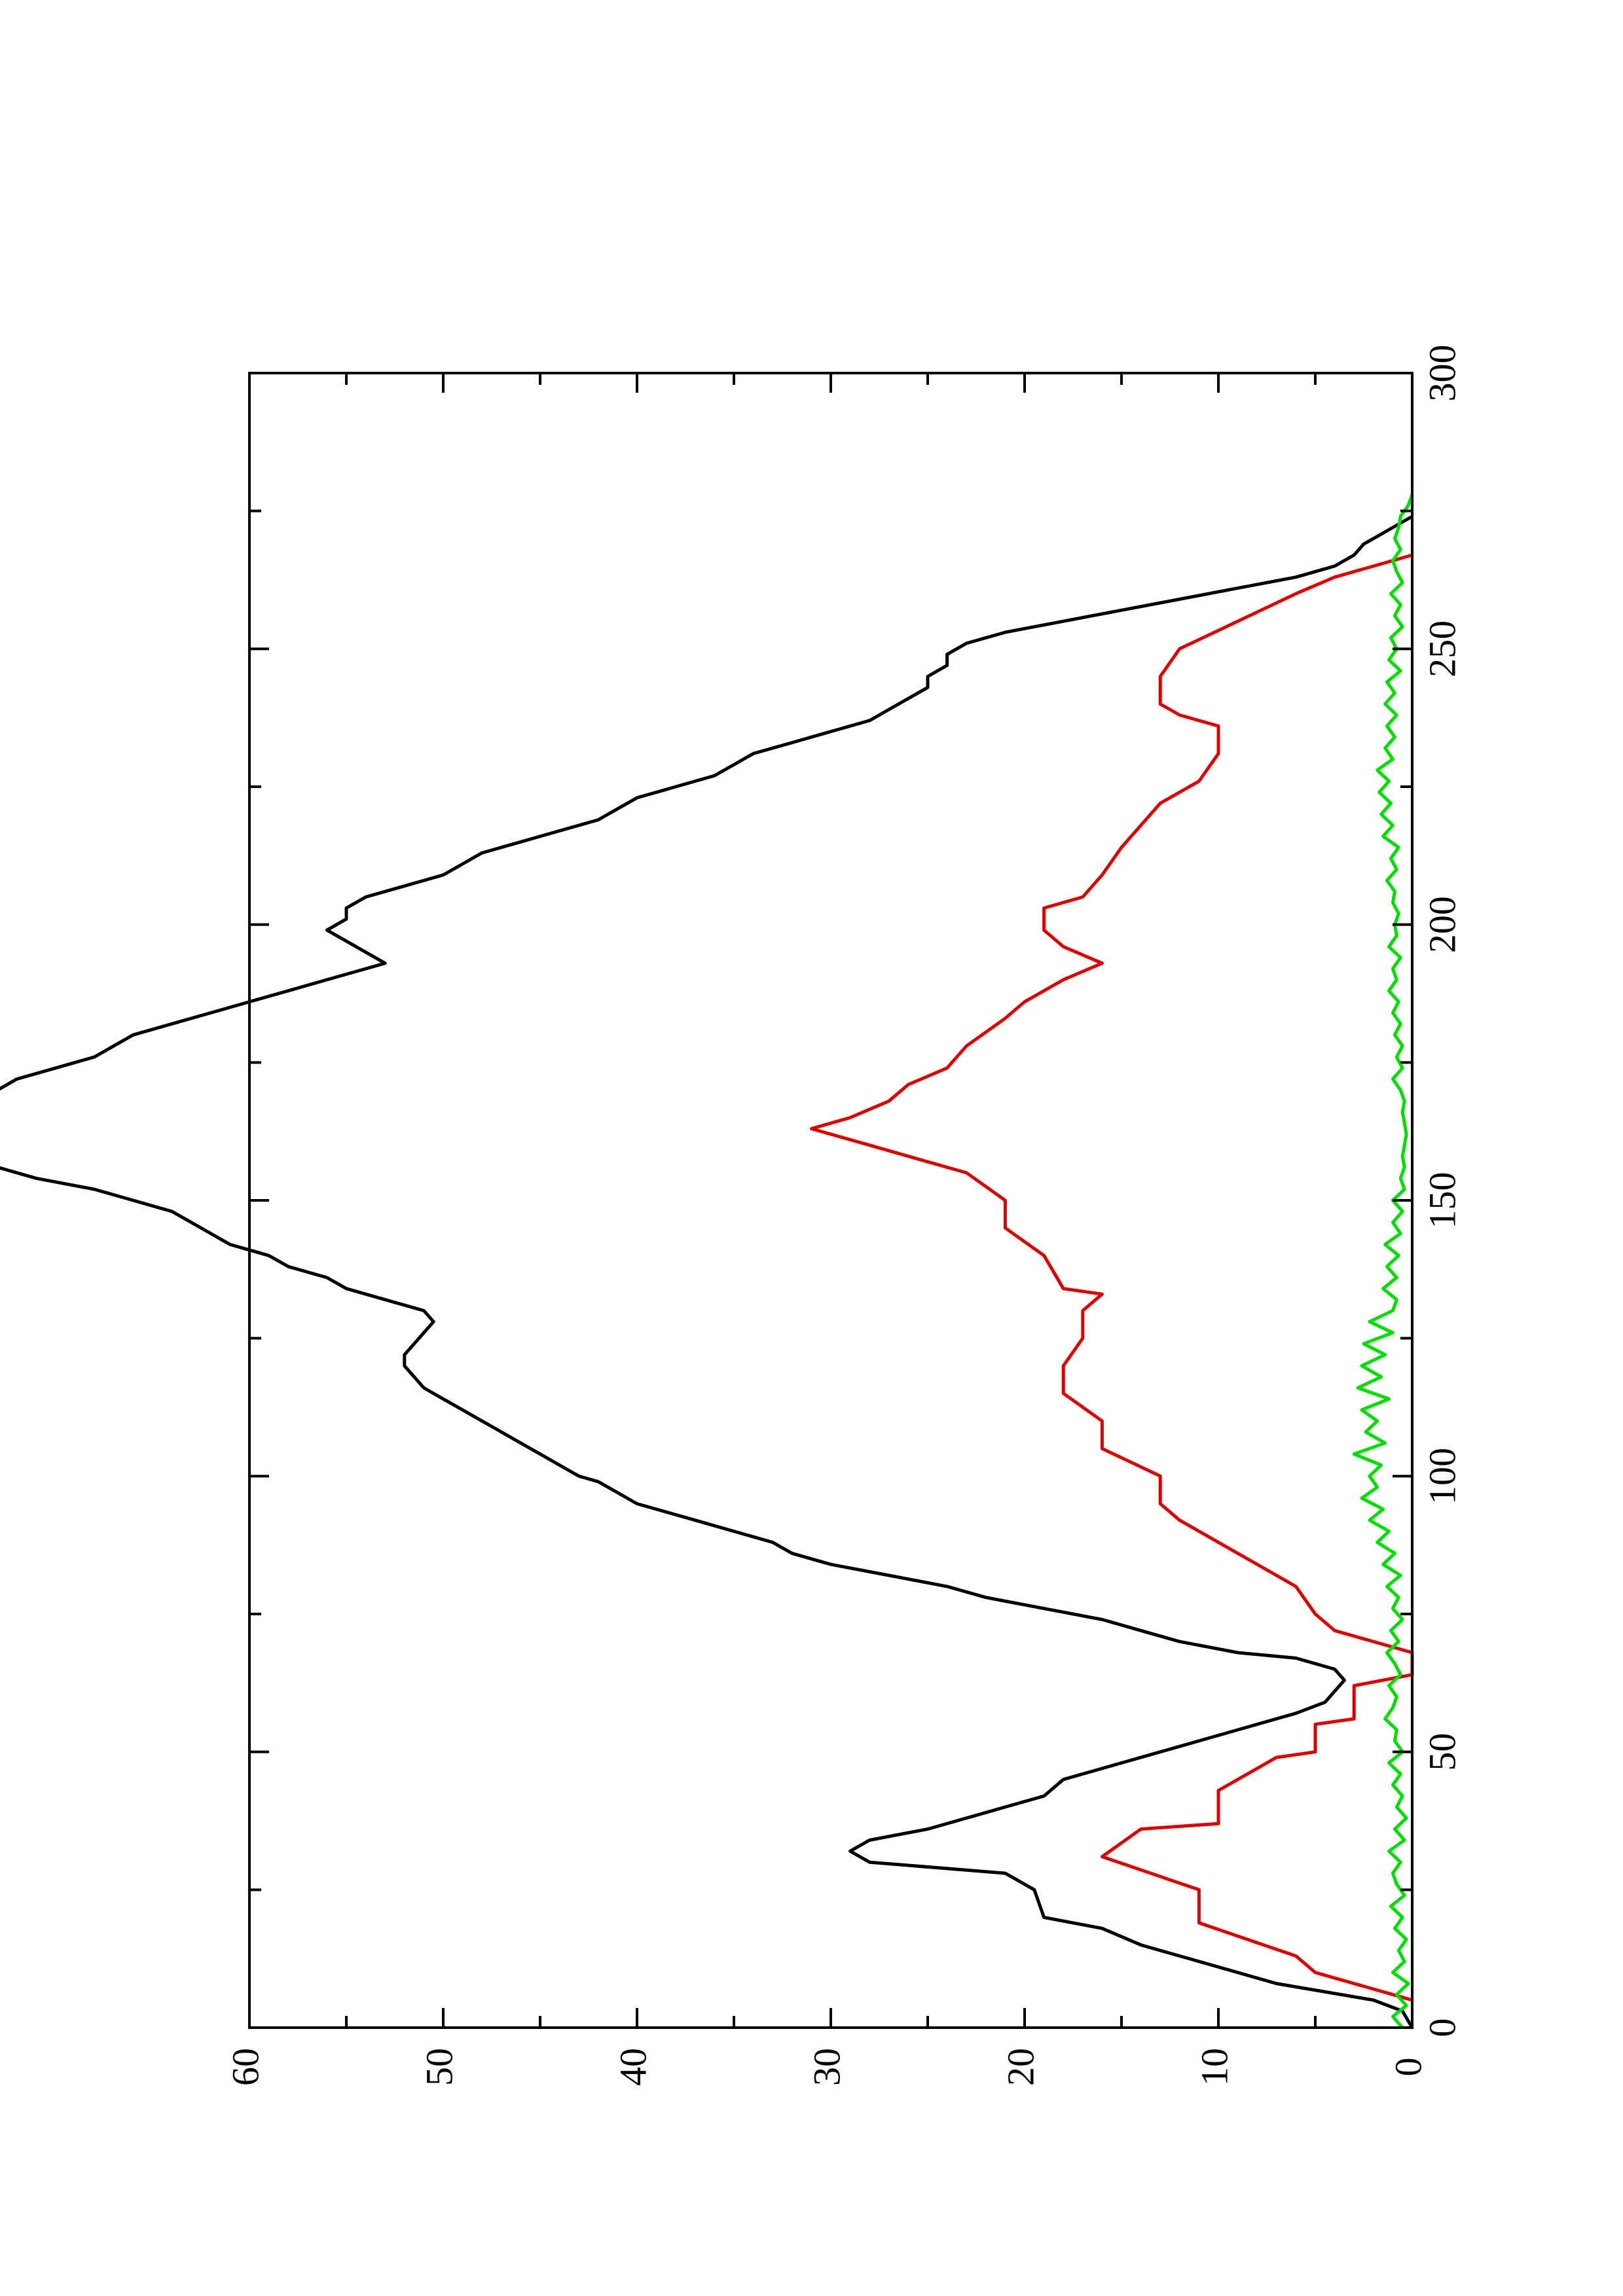 The width and height of the screenshot is (1623, 2296). I want to click on y-tick-label: 30, so click(826, 2067).